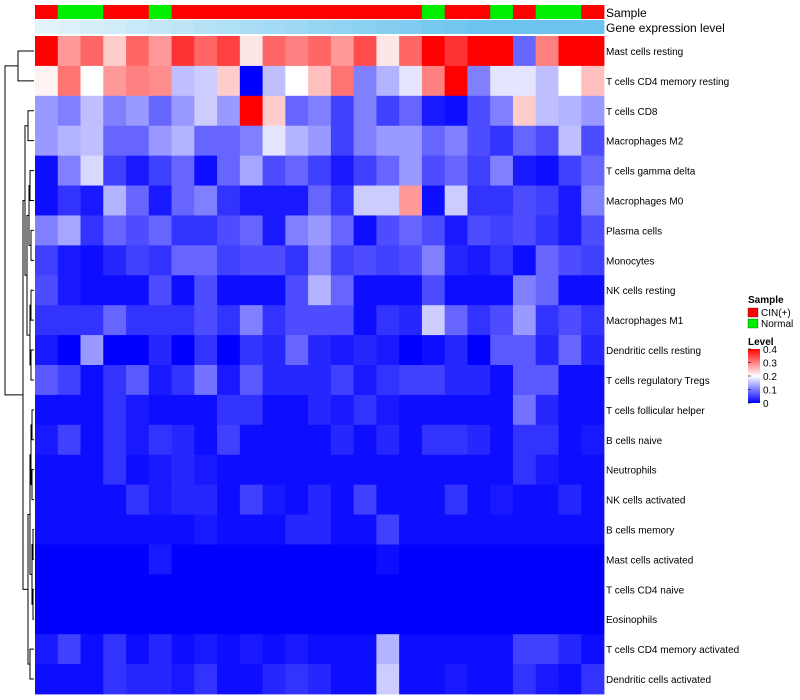  What do you see at coordinates (645, 501) in the screenshot?
I see `row-label: NK cells activated` at bounding box center [645, 501].